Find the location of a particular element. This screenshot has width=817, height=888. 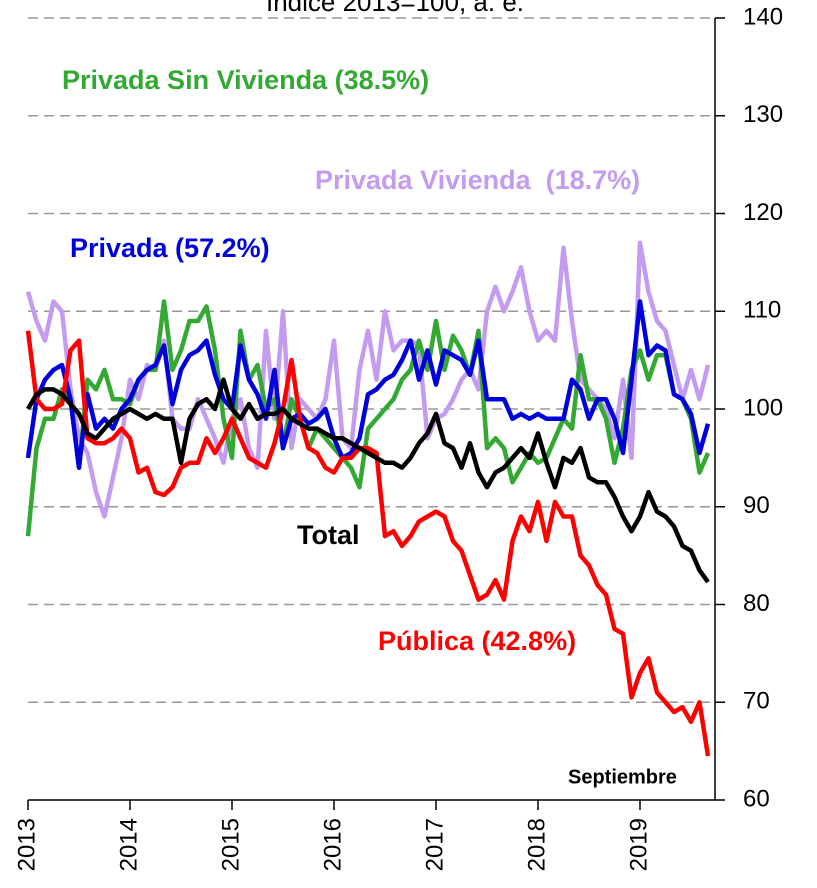

y-tick-label: 100 is located at coordinates (763, 407).